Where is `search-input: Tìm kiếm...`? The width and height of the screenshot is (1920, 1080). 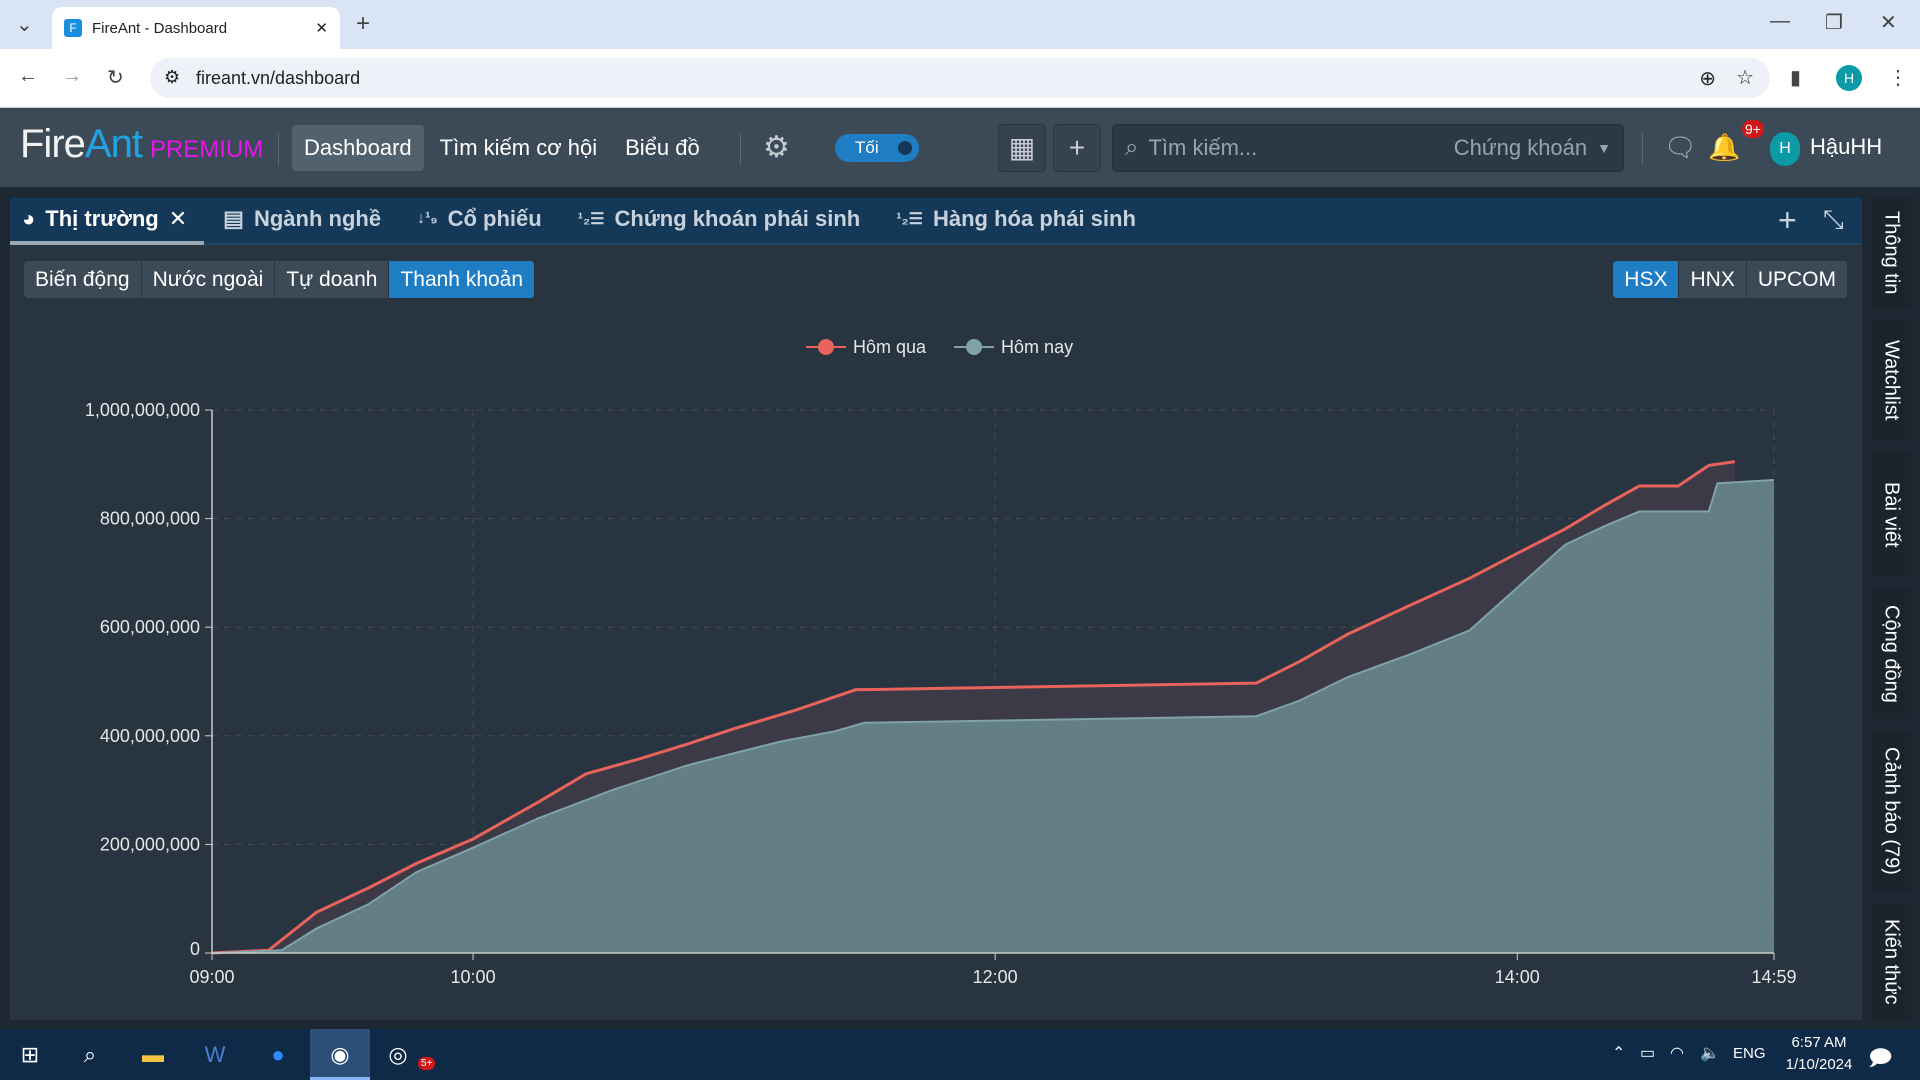 search-input: Tìm kiếm... is located at coordinates (1203, 147).